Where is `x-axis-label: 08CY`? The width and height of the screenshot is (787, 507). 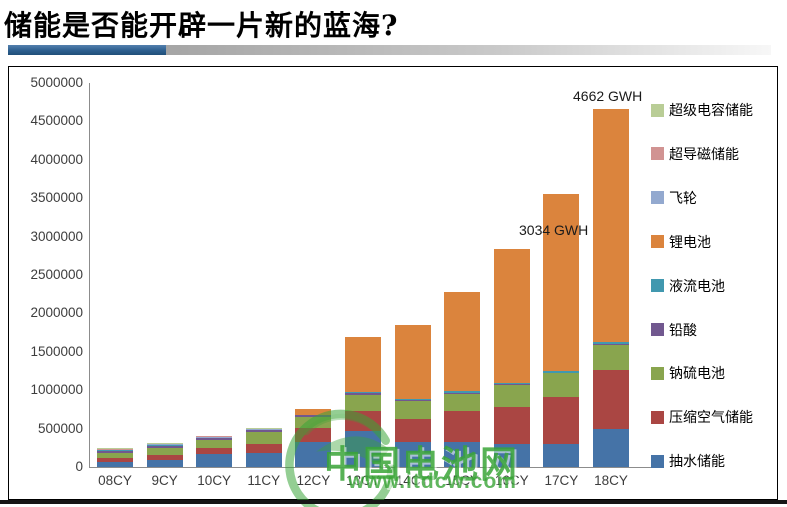
x-axis-label: 08CY is located at coordinates (115, 480).